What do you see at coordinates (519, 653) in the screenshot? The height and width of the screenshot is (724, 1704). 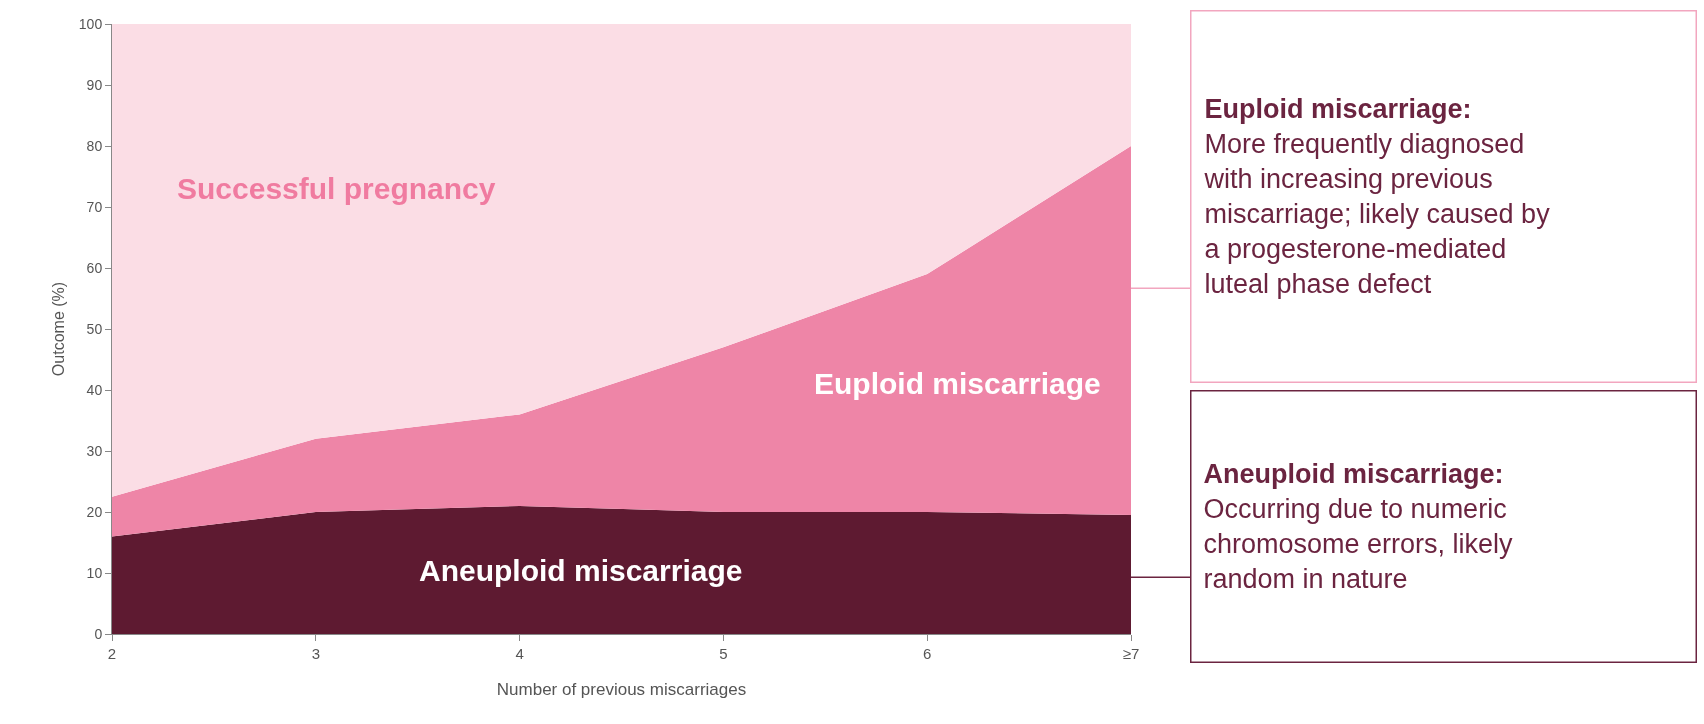 I see `x-tick-label: 4` at bounding box center [519, 653].